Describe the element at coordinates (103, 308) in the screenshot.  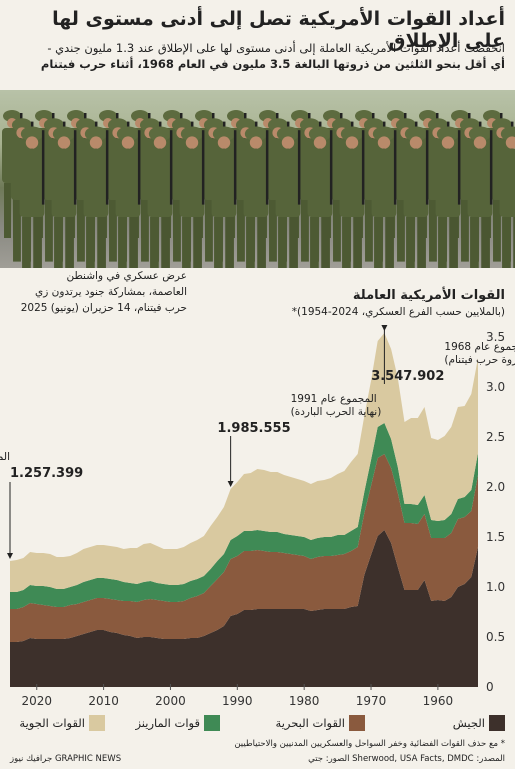
I see `photo-caption-line-3: حرب فيتنام، 14 حزيران (يونيو) 2025` at that location.